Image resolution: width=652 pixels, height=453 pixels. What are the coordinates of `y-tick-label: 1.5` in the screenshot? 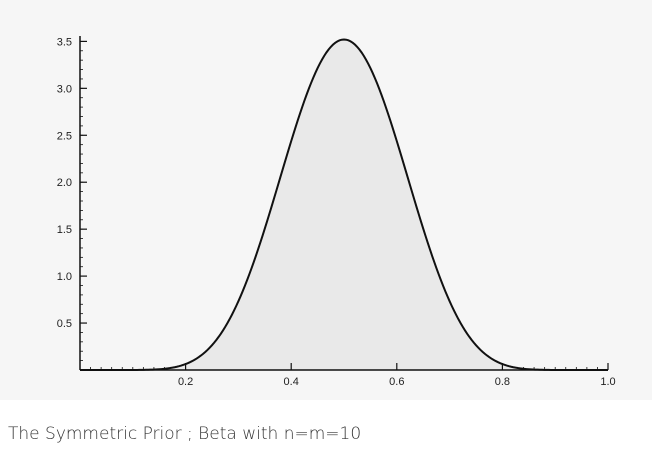 It's located at (64, 230).